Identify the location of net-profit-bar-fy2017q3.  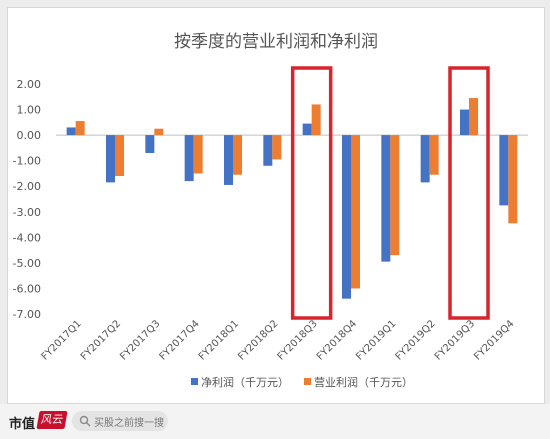
(150, 144).